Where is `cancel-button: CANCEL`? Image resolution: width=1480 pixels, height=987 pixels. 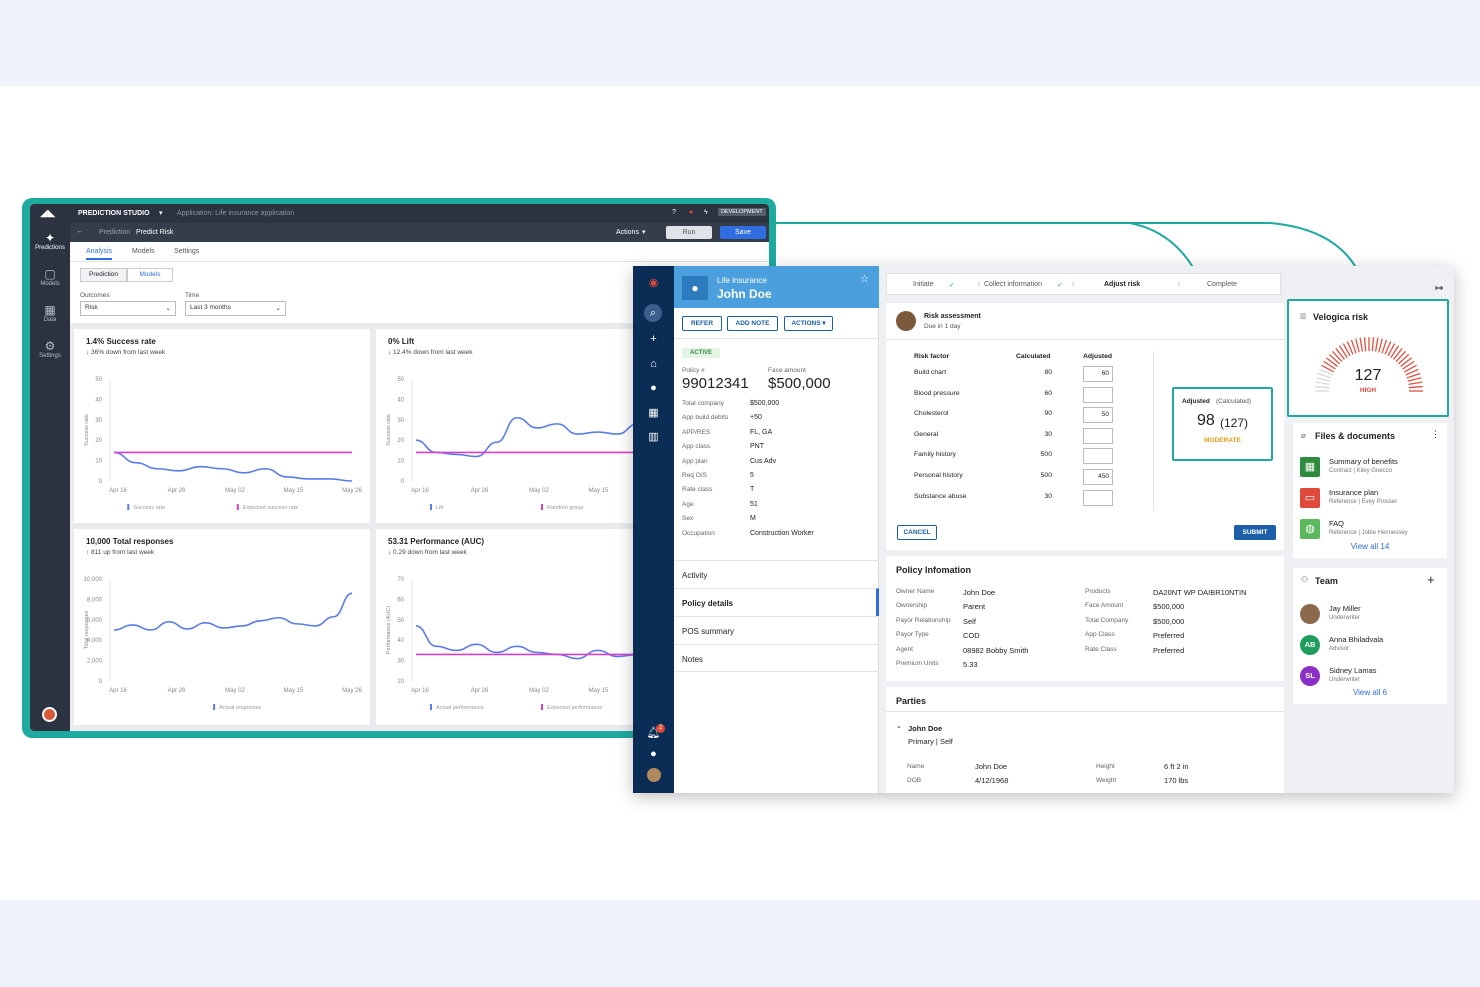
cancel-button: CANCEL is located at coordinates (917, 532).